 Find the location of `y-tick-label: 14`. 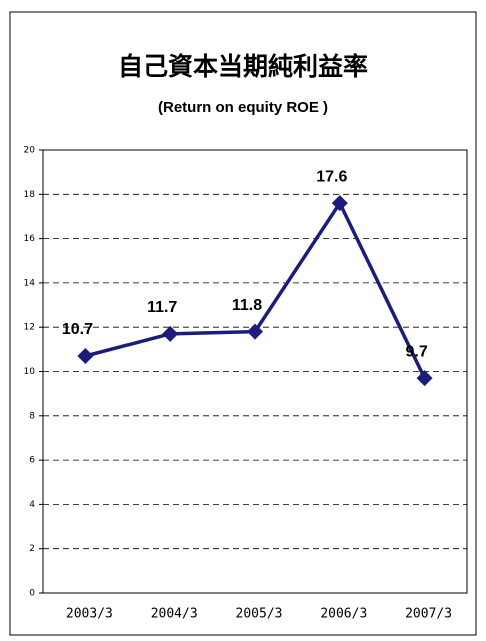

y-tick-label: 14 is located at coordinates (30, 283).